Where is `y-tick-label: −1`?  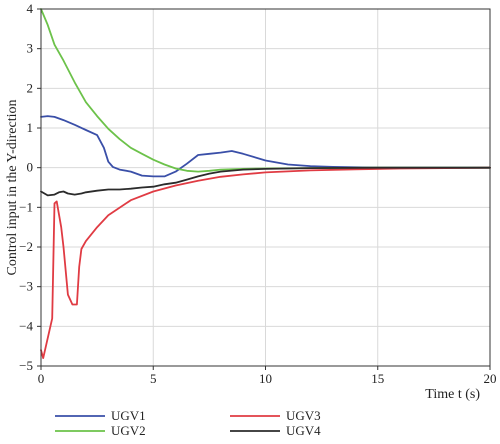 y-tick-label: −1 is located at coordinates (26, 206).